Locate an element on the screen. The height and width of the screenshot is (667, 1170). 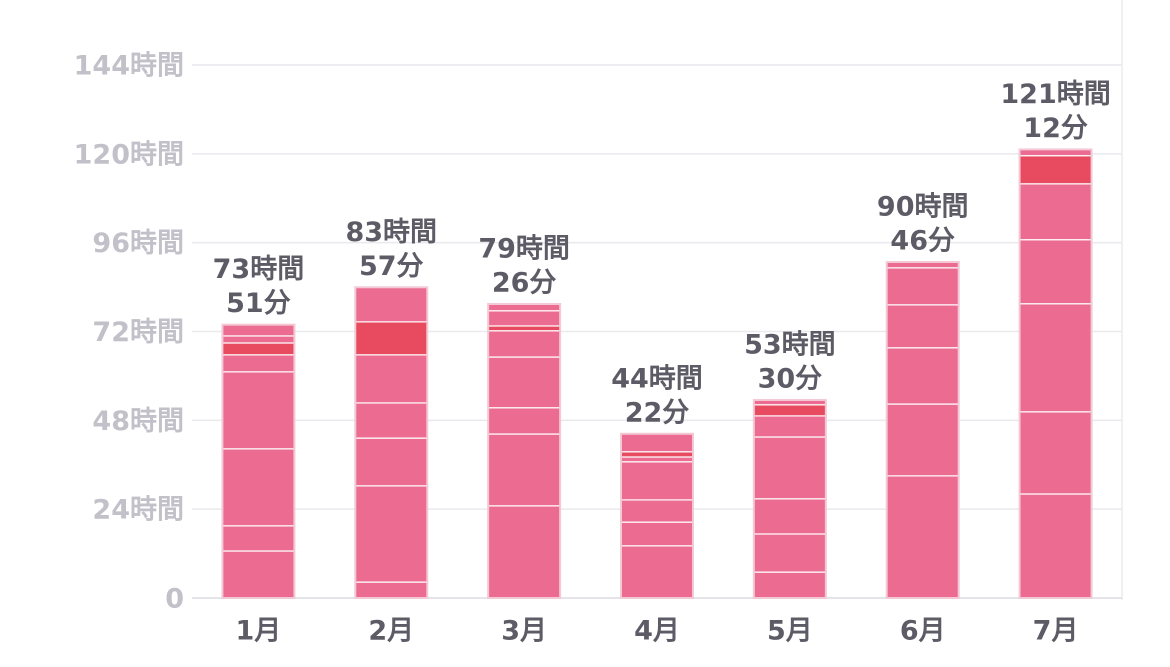
value-label: 30分 is located at coordinates (790, 378).